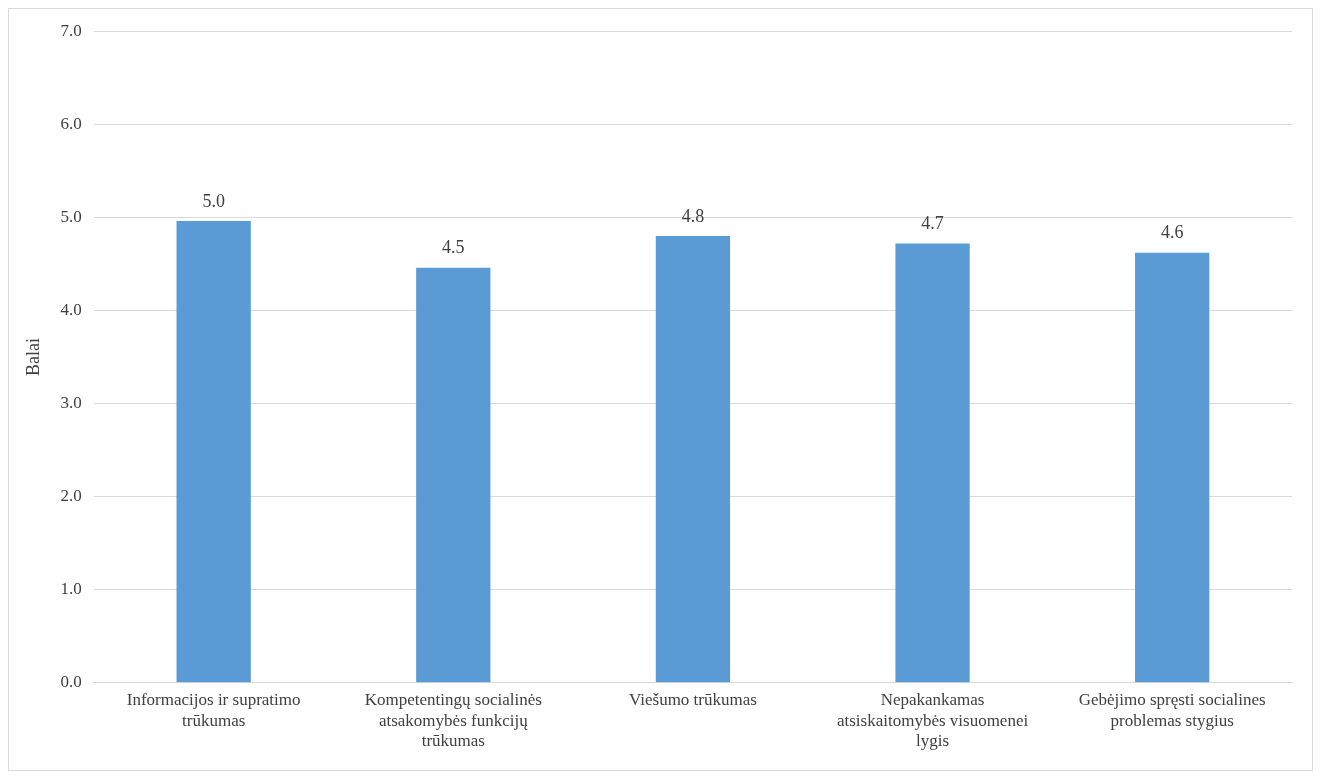  I want to click on x-tick-label: Viešumo trūkumas, so click(692, 700).